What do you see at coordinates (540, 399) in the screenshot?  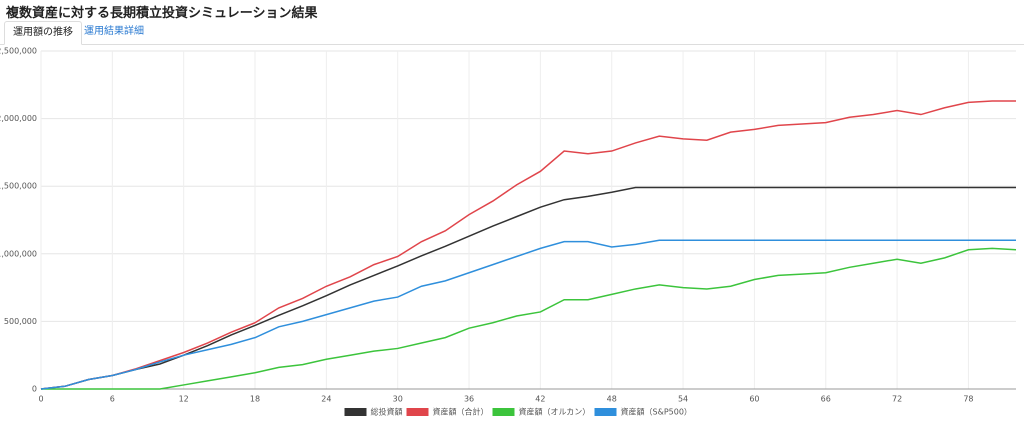 I see `x-tick-label: 42` at bounding box center [540, 399].